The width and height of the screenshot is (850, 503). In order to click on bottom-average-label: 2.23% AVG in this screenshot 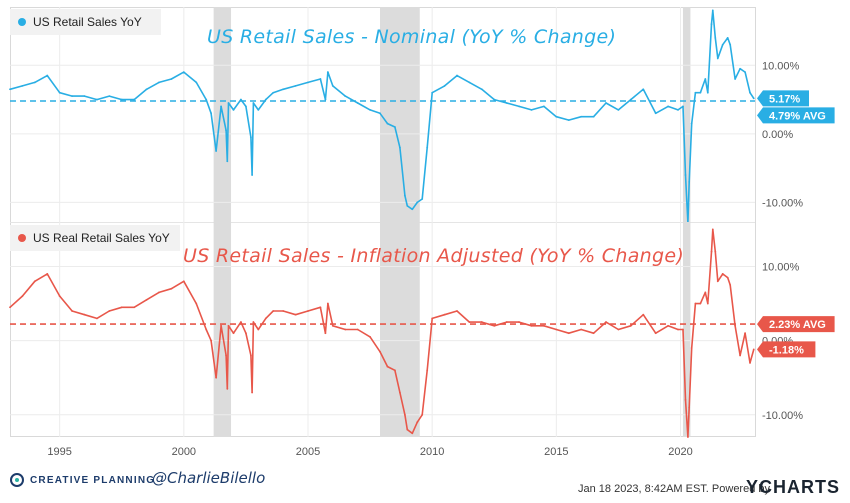, I will do `click(797, 325)`.